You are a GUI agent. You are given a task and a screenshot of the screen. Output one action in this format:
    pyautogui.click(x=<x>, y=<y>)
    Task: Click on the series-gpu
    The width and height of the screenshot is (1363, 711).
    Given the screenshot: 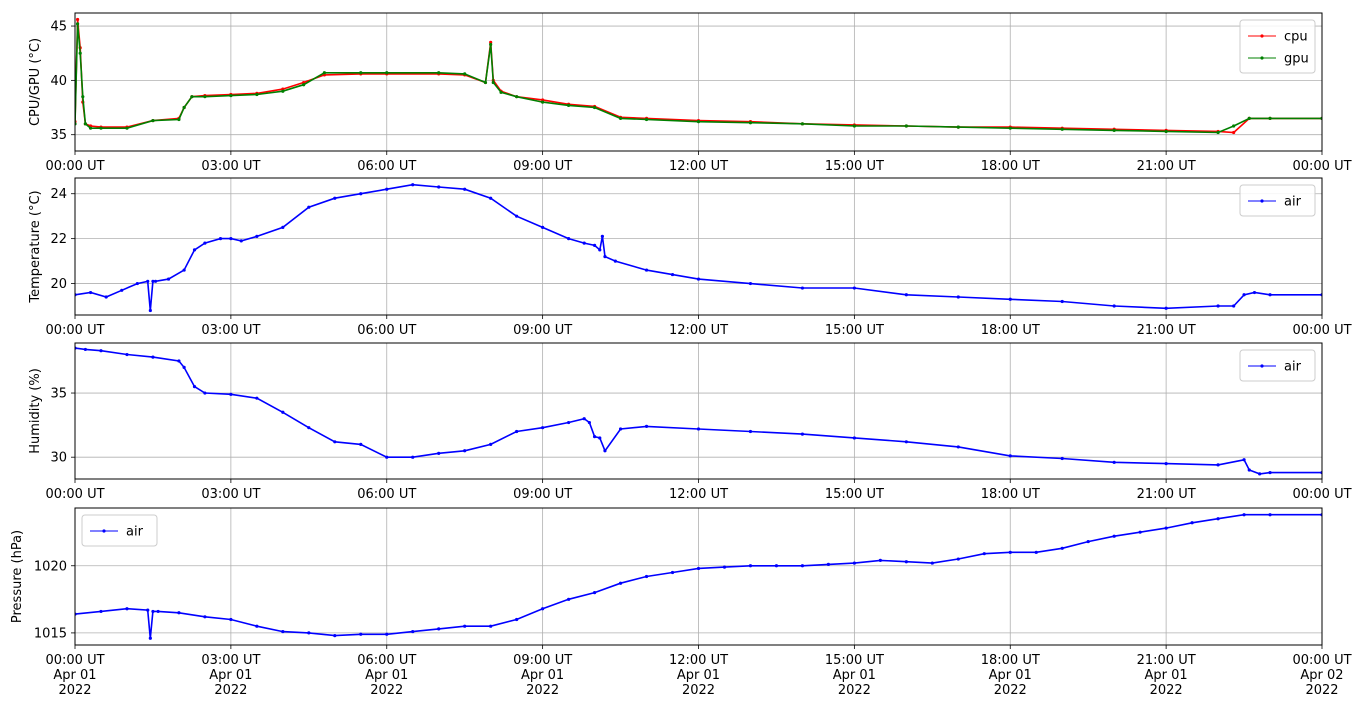 What is the action you would take?
    pyautogui.click(x=698, y=78)
    